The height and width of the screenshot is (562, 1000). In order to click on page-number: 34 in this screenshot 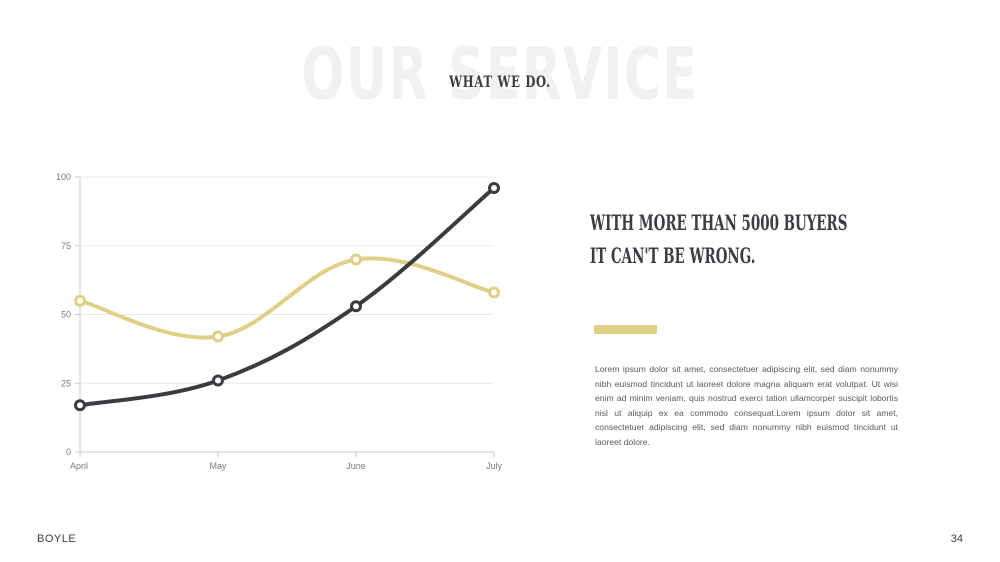, I will do `click(956, 539)`.